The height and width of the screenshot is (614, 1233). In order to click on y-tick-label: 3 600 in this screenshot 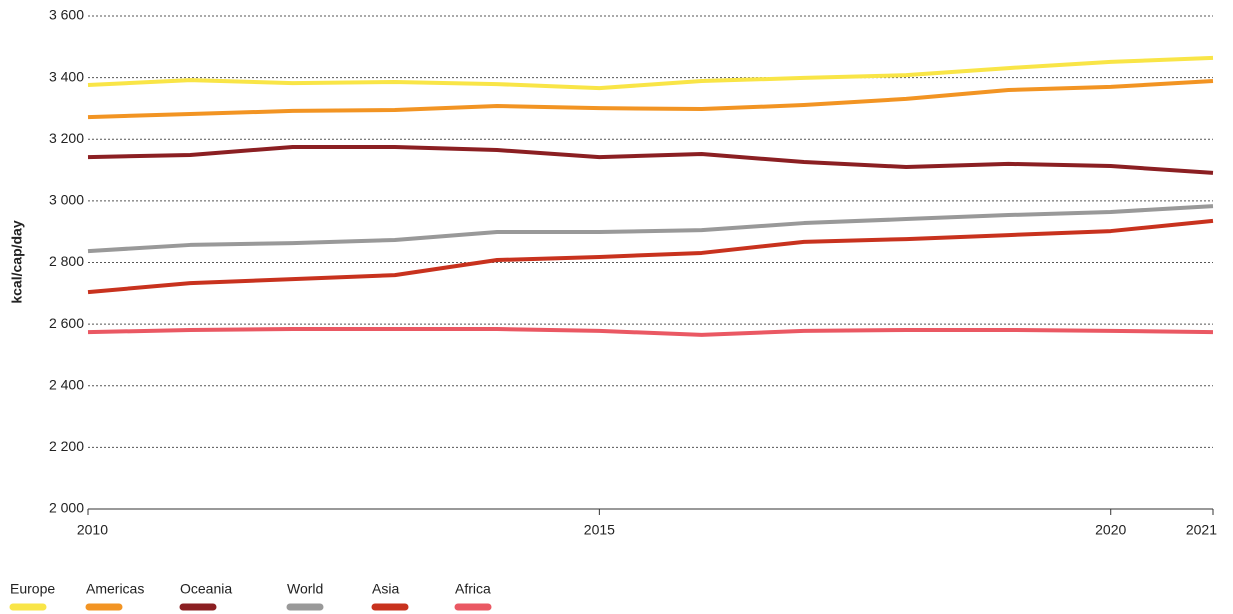, I will do `click(66, 15)`.